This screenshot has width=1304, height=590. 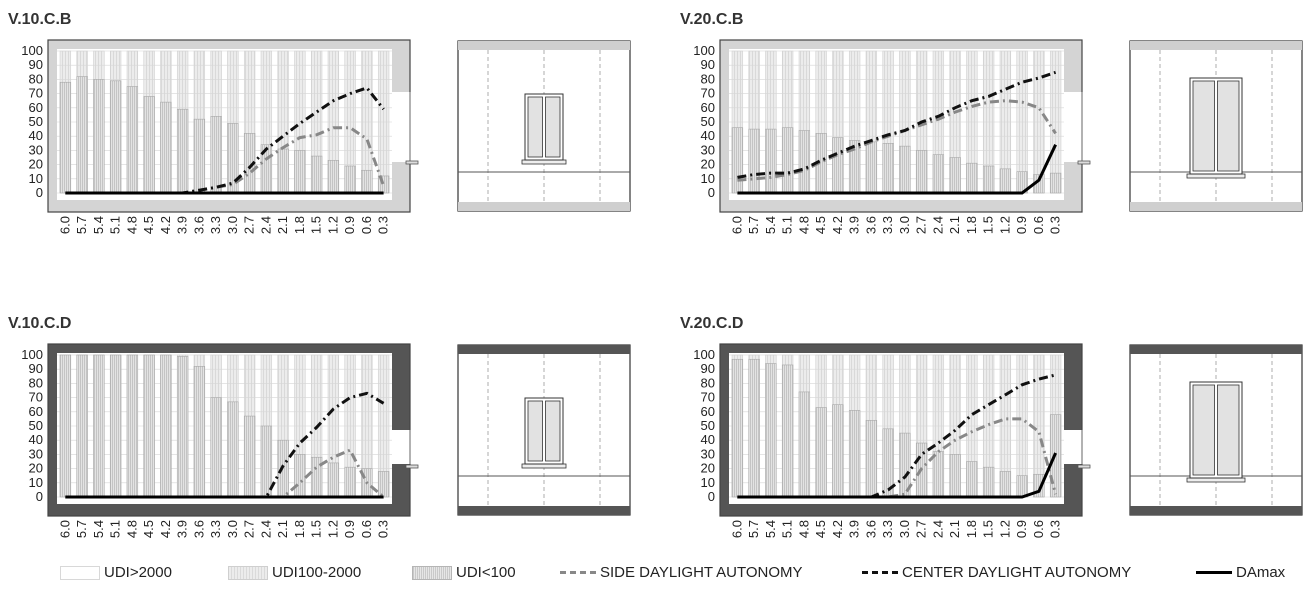 I want to click on legend-label: SIDE DAYLIGHT AUTONOMY, so click(x=701, y=572).